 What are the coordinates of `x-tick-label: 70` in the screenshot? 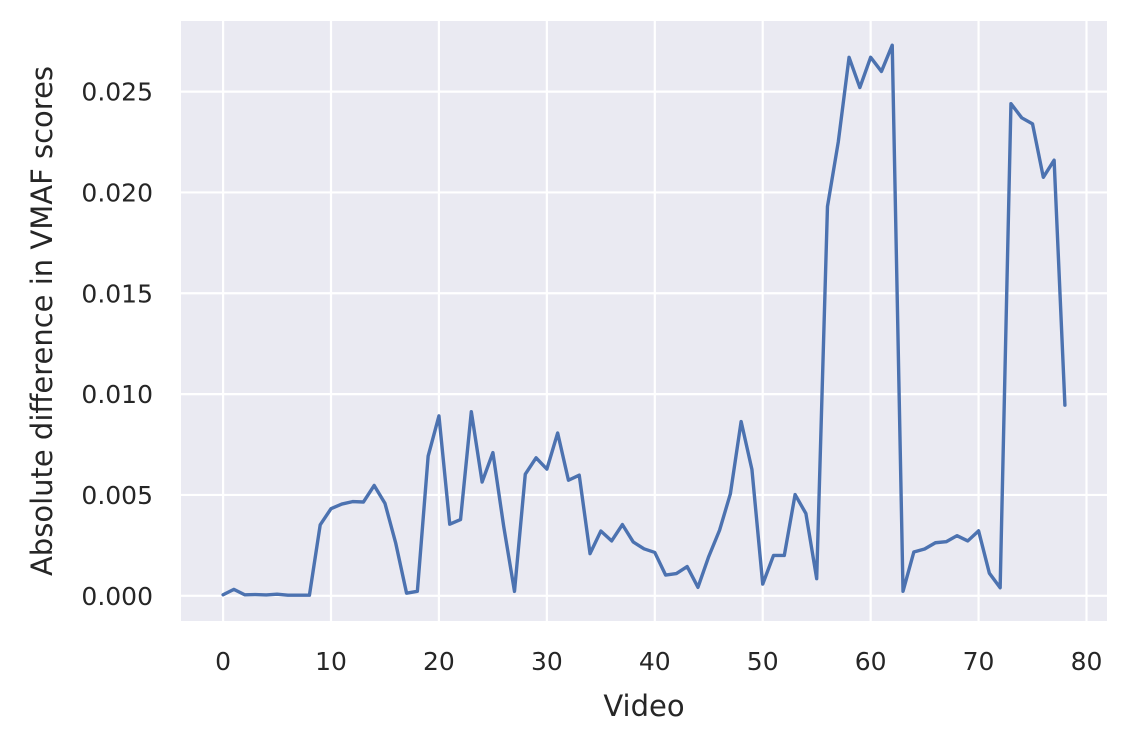 It's located at (979, 661).